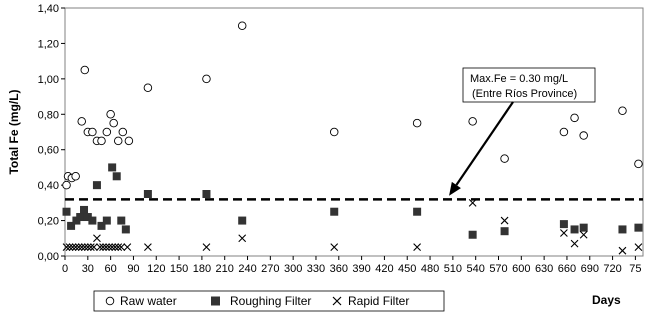 This screenshot has width=646, height=320. What do you see at coordinates (215, 301) in the screenshot?
I see `legend-roughing-filter-marker` at bounding box center [215, 301].